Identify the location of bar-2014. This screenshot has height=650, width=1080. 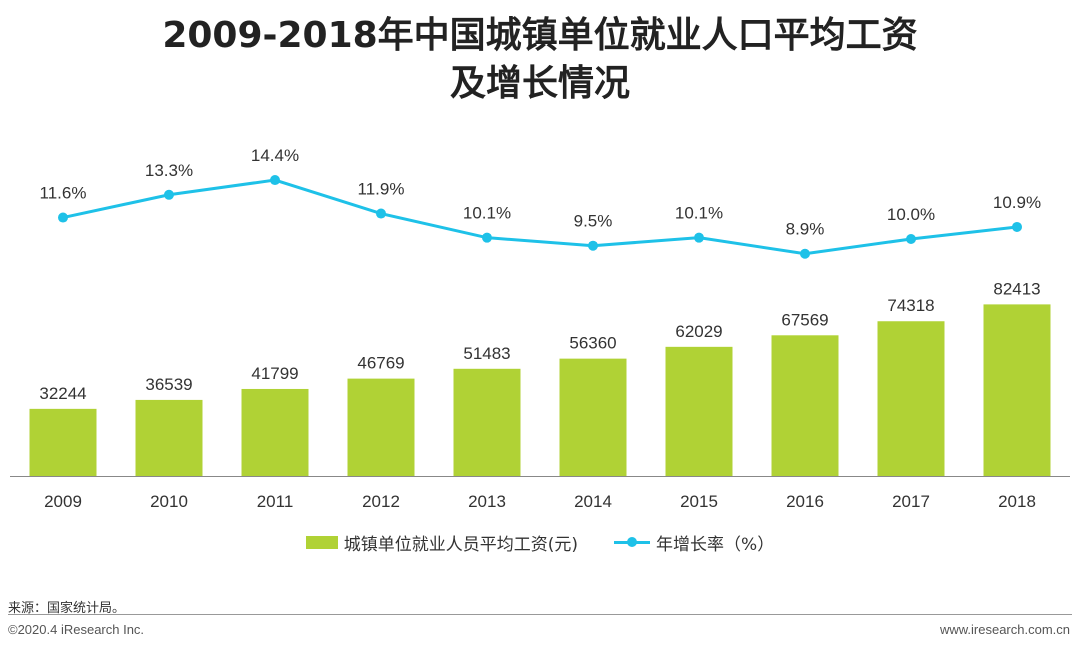
(593, 417).